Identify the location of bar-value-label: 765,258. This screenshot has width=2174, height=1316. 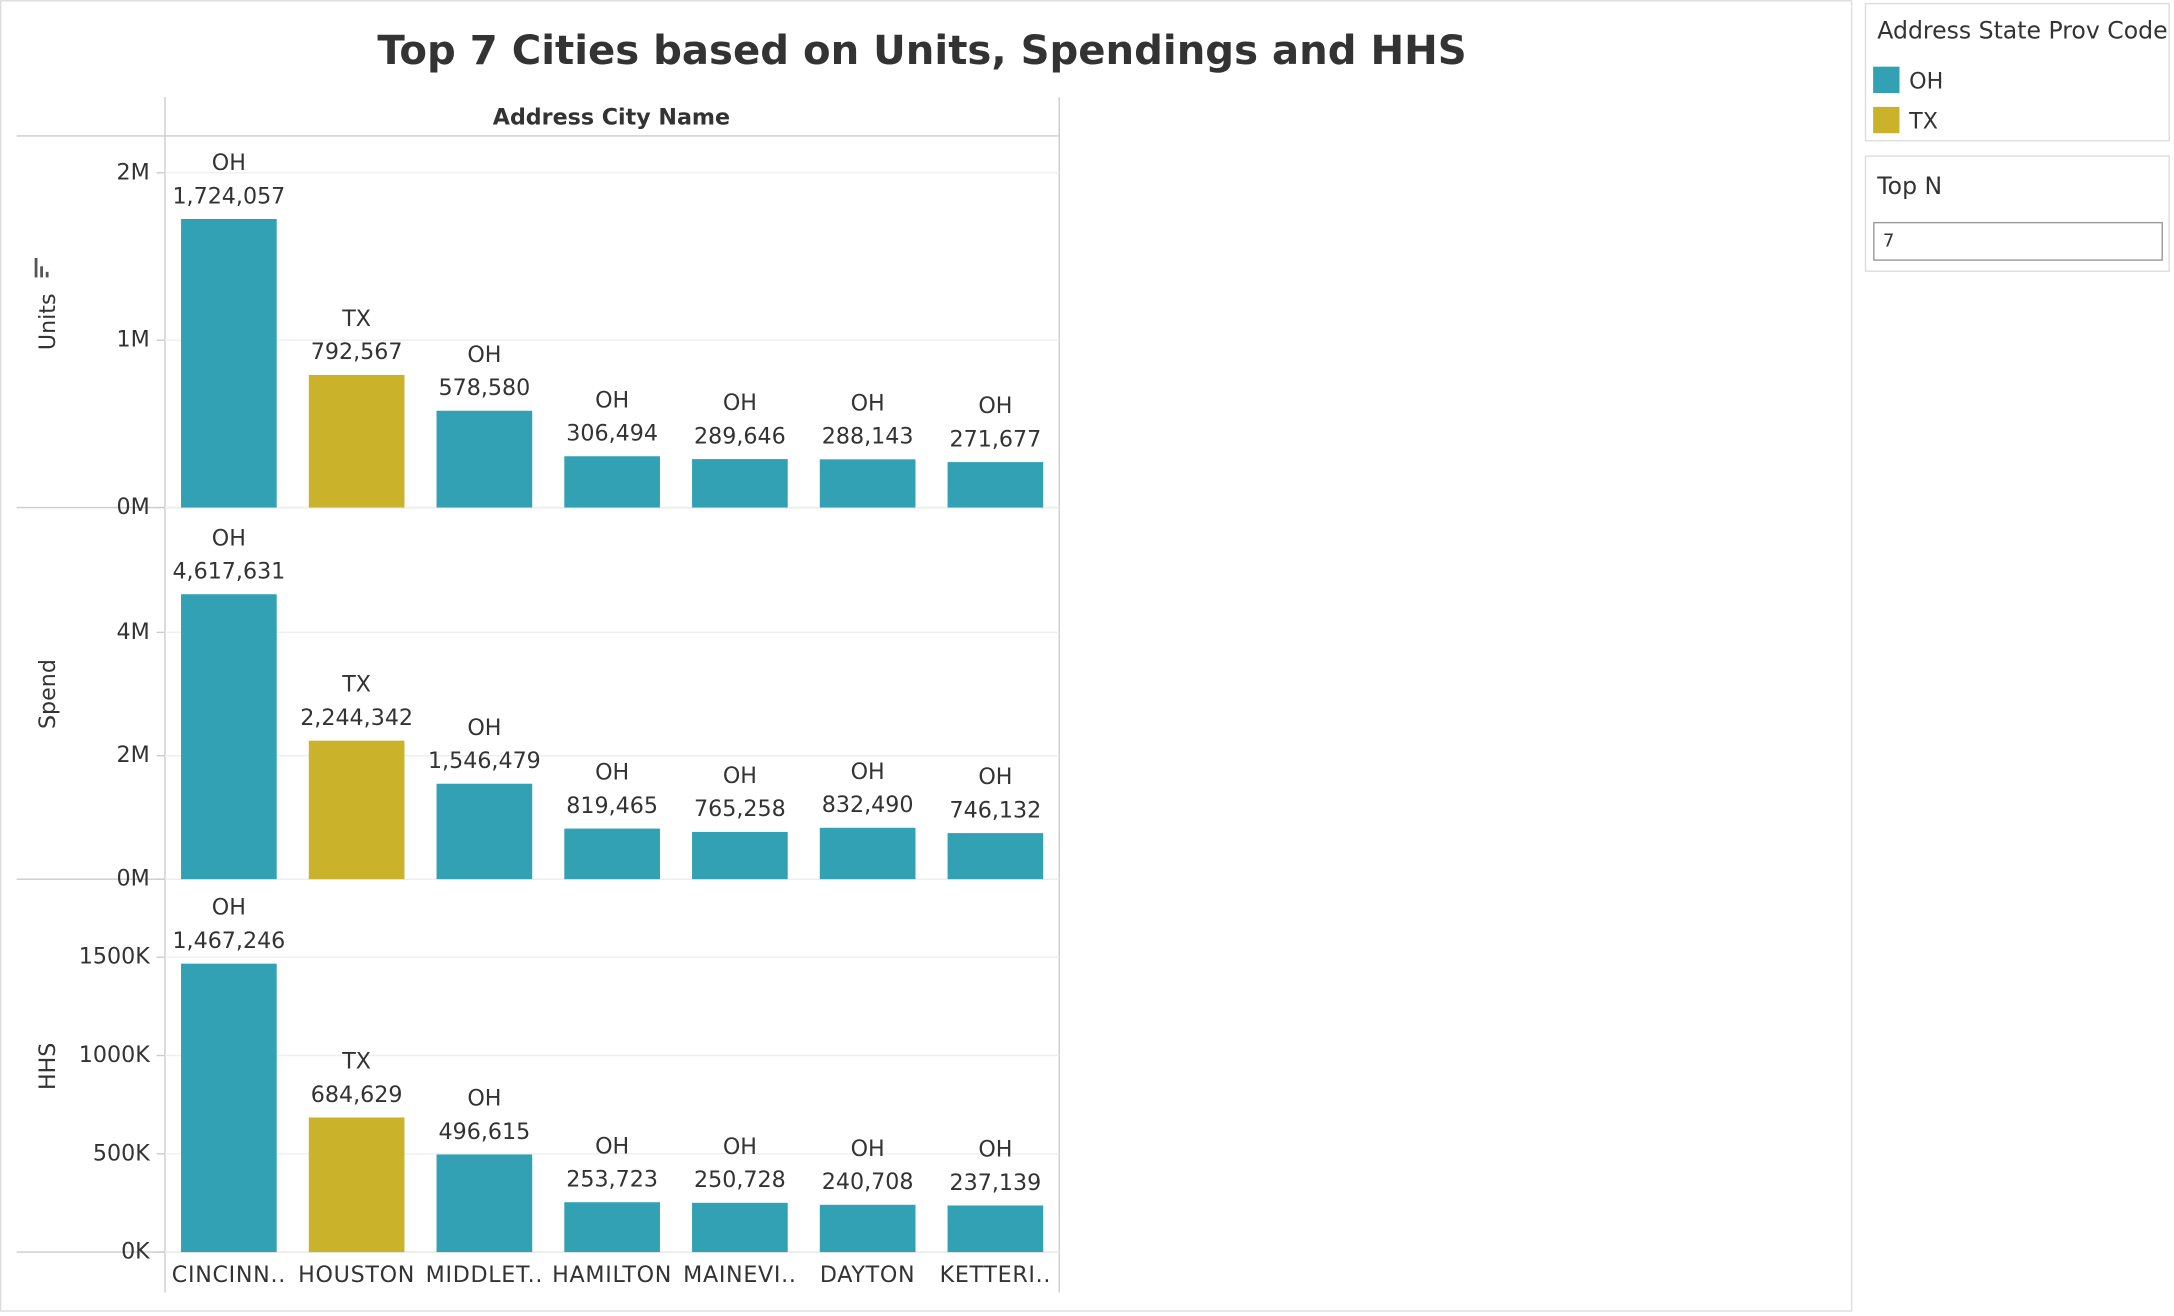
(740, 809).